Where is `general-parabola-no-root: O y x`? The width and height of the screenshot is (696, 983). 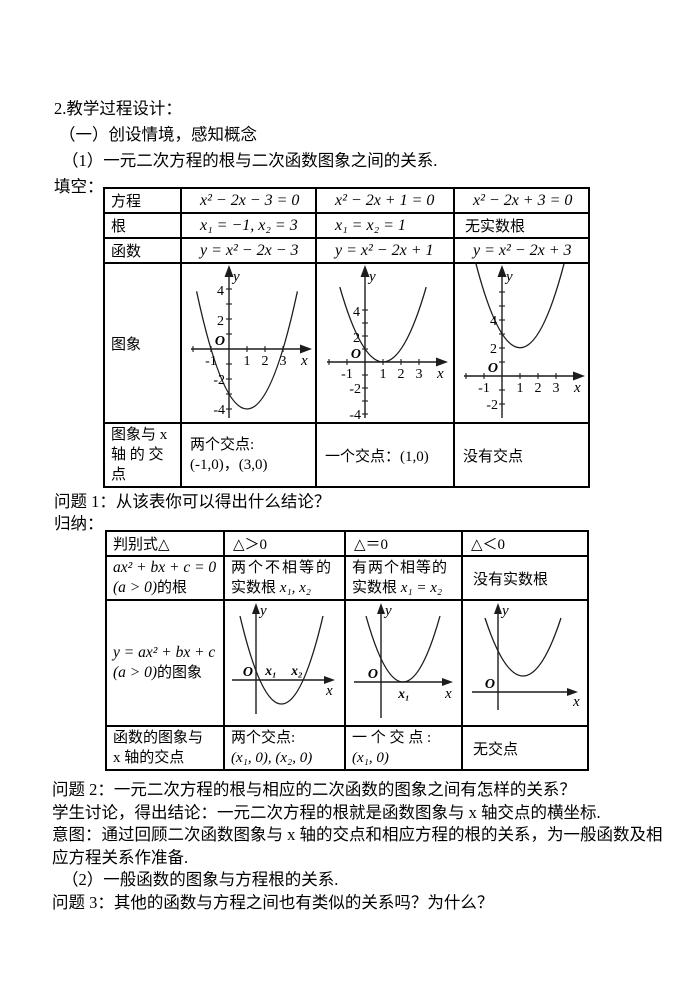 general-parabola-no-root: O y x is located at coordinates (526, 656).